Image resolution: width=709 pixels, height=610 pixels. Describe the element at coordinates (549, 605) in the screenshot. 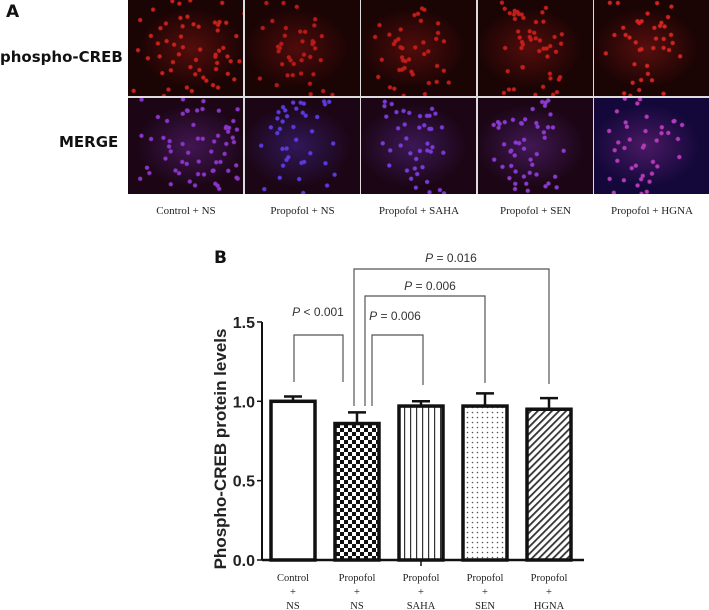

I see `x-tick-label: HGNA` at that location.